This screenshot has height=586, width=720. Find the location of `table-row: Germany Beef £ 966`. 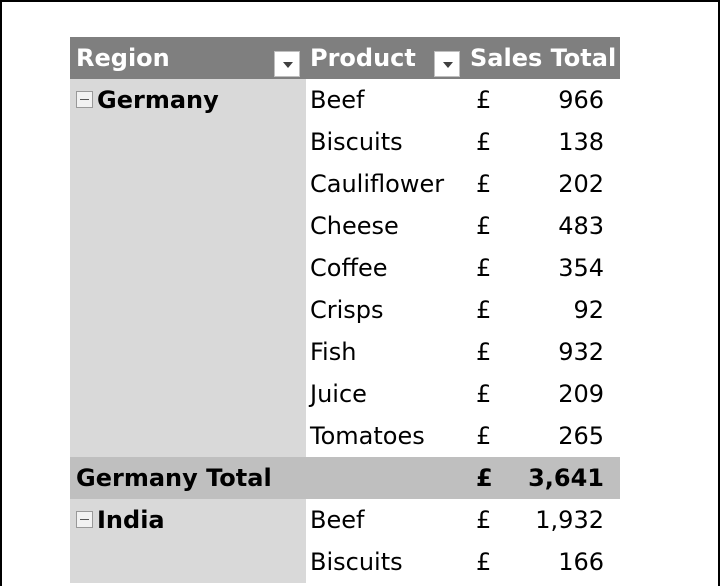

table-row: Germany Beef £ 966 is located at coordinates (345, 100).